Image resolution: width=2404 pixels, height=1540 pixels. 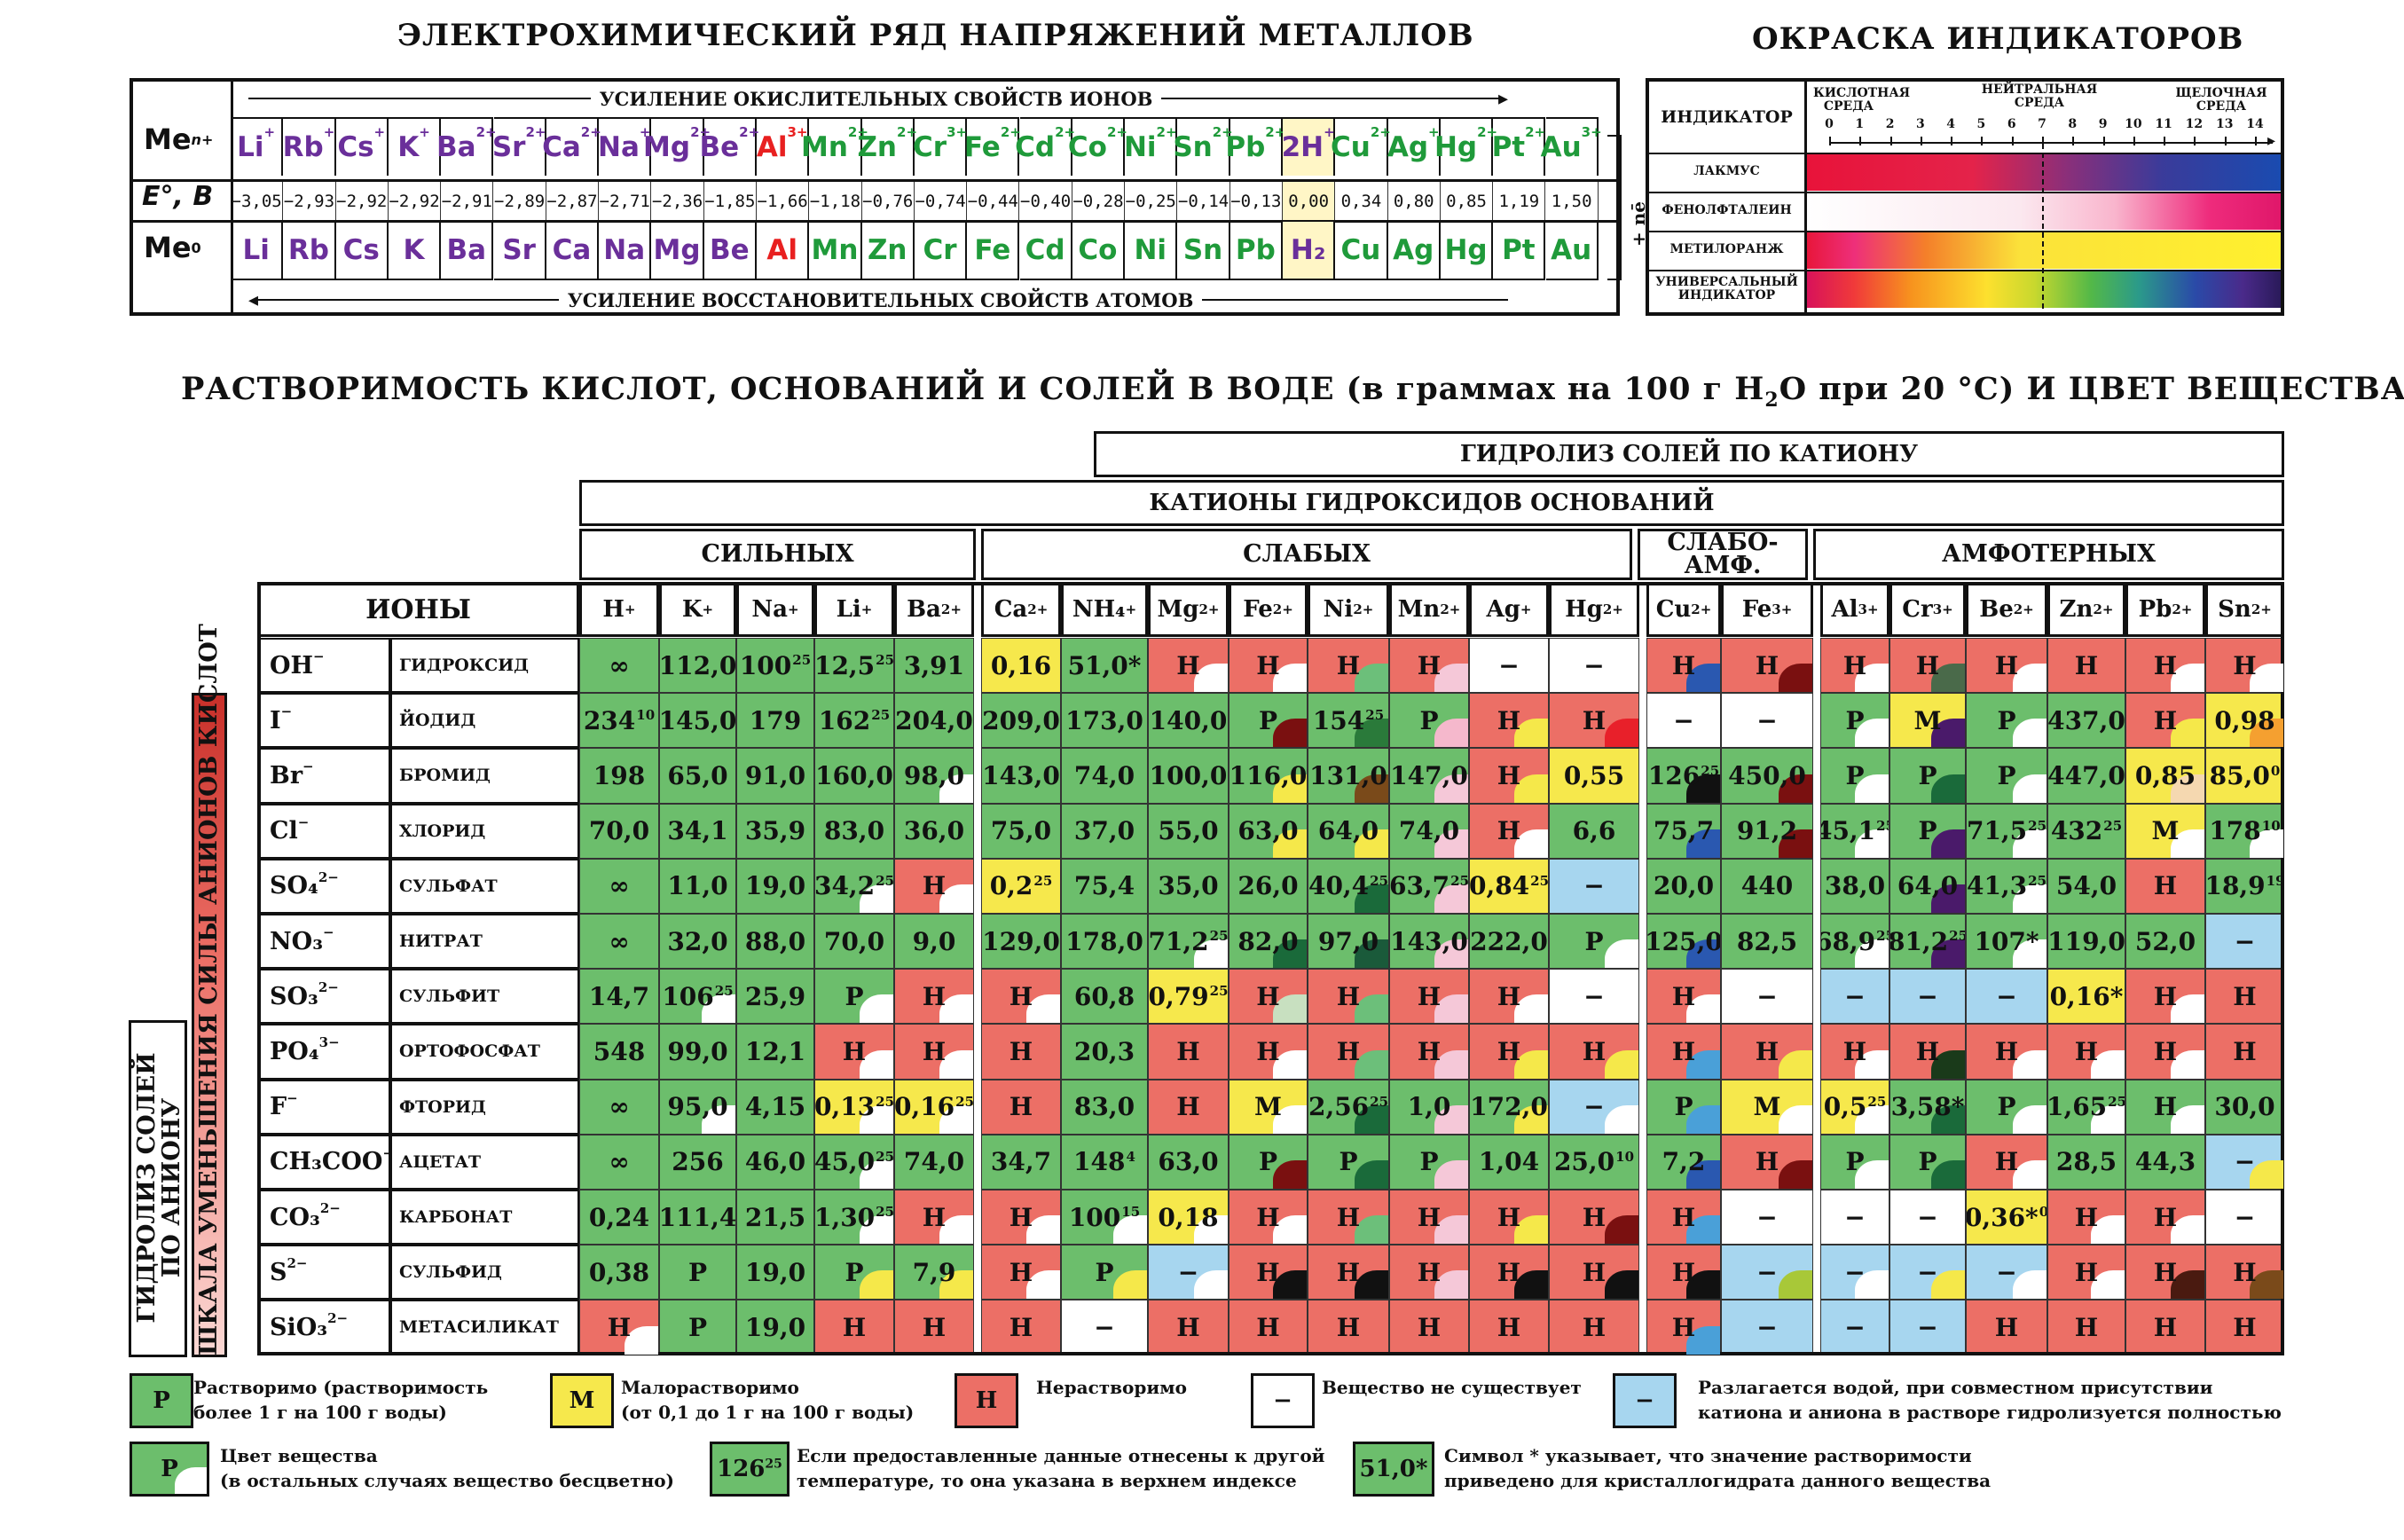 What do you see at coordinates (168, 139) in the screenshot?
I see `ion-row-label-text: Me` at bounding box center [168, 139].